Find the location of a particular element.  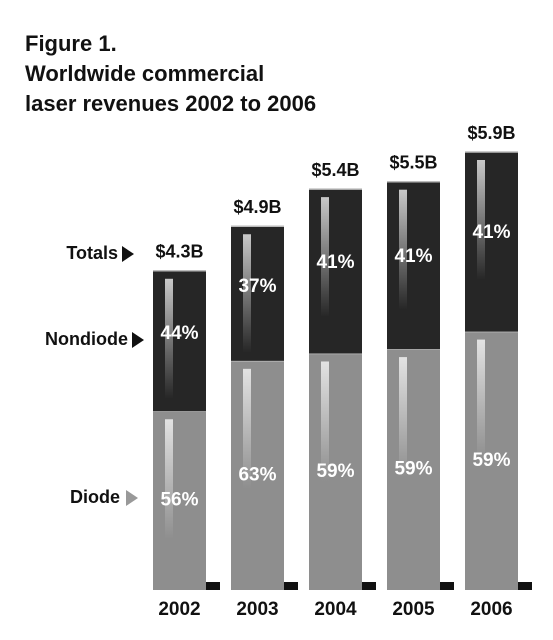

legend-label: Nondiode is located at coordinates (86, 339).